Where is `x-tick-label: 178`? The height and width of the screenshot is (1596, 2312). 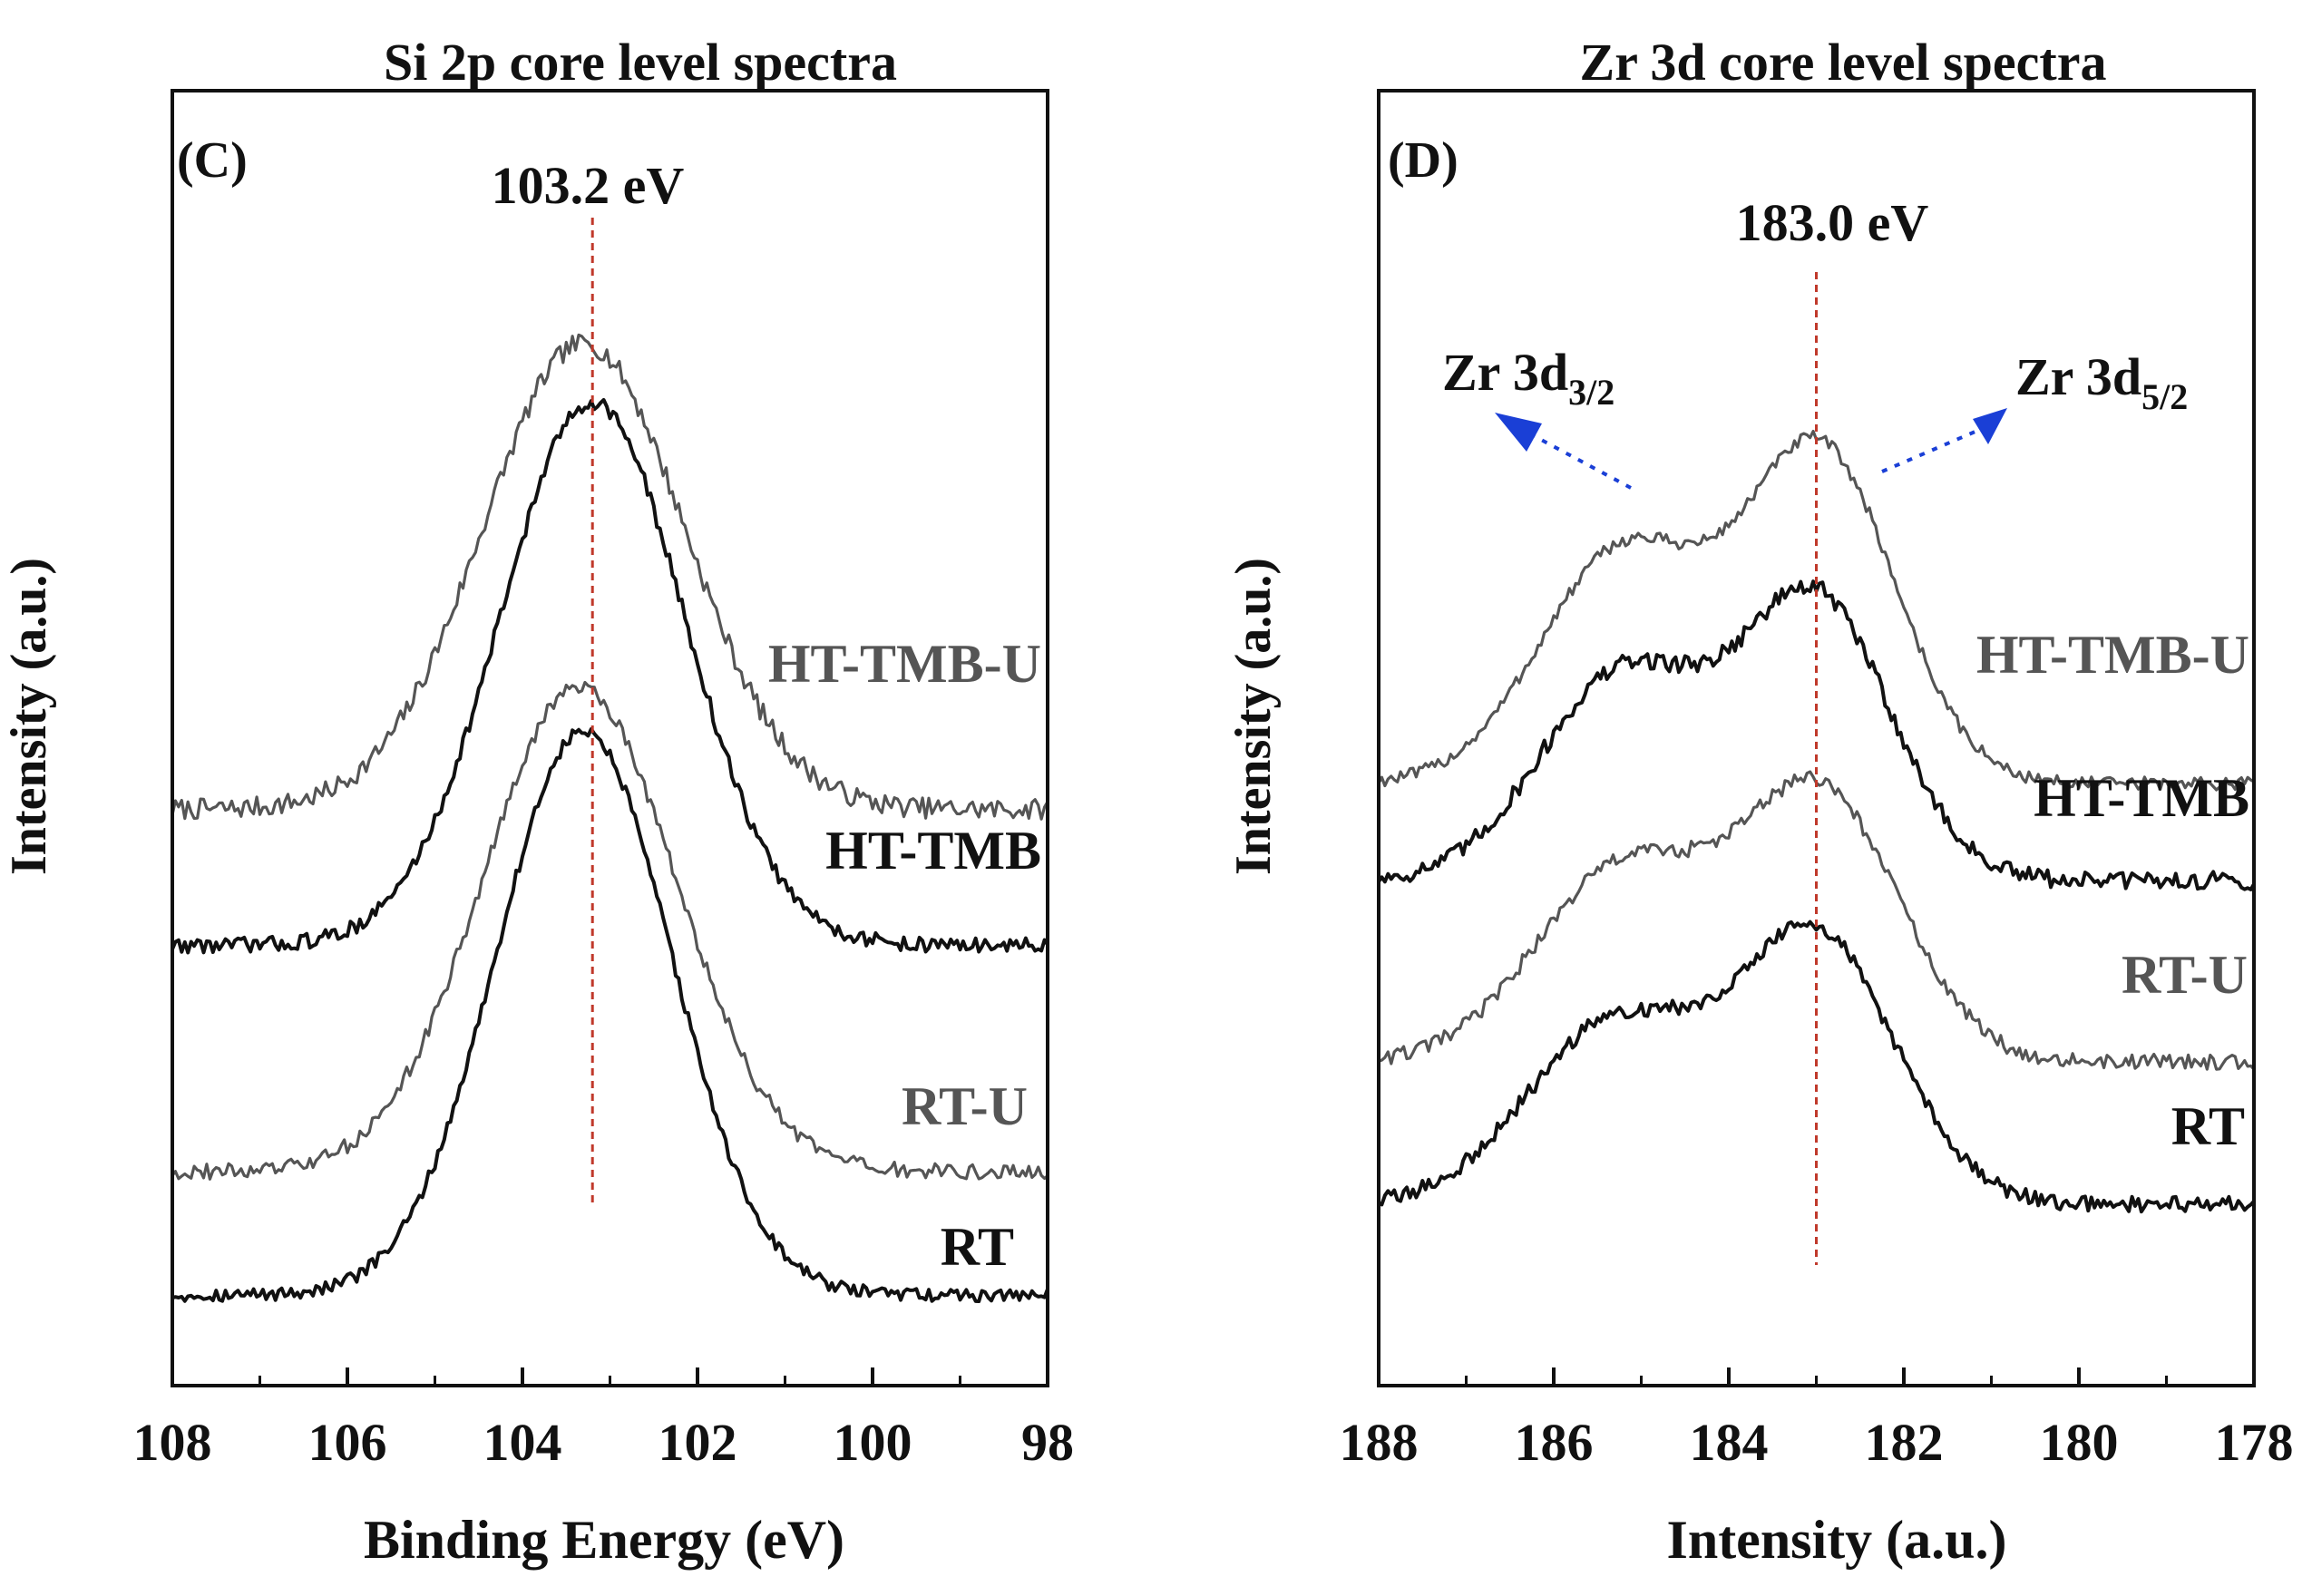 x-tick-label: 178 is located at coordinates (2254, 1442).